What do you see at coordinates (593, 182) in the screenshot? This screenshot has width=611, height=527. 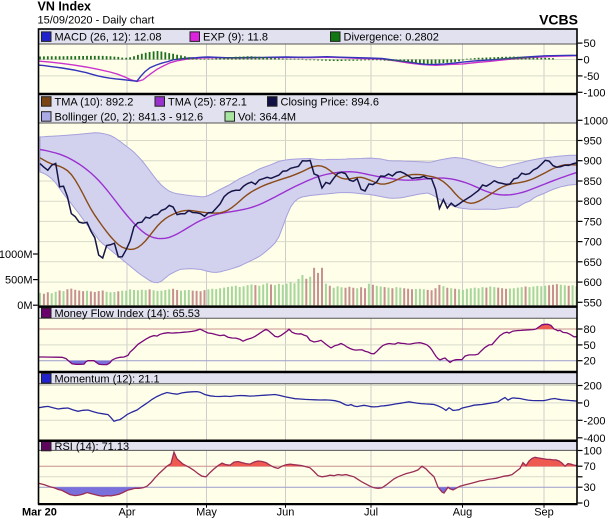 I see `svg-text: 850` at bounding box center [593, 182].